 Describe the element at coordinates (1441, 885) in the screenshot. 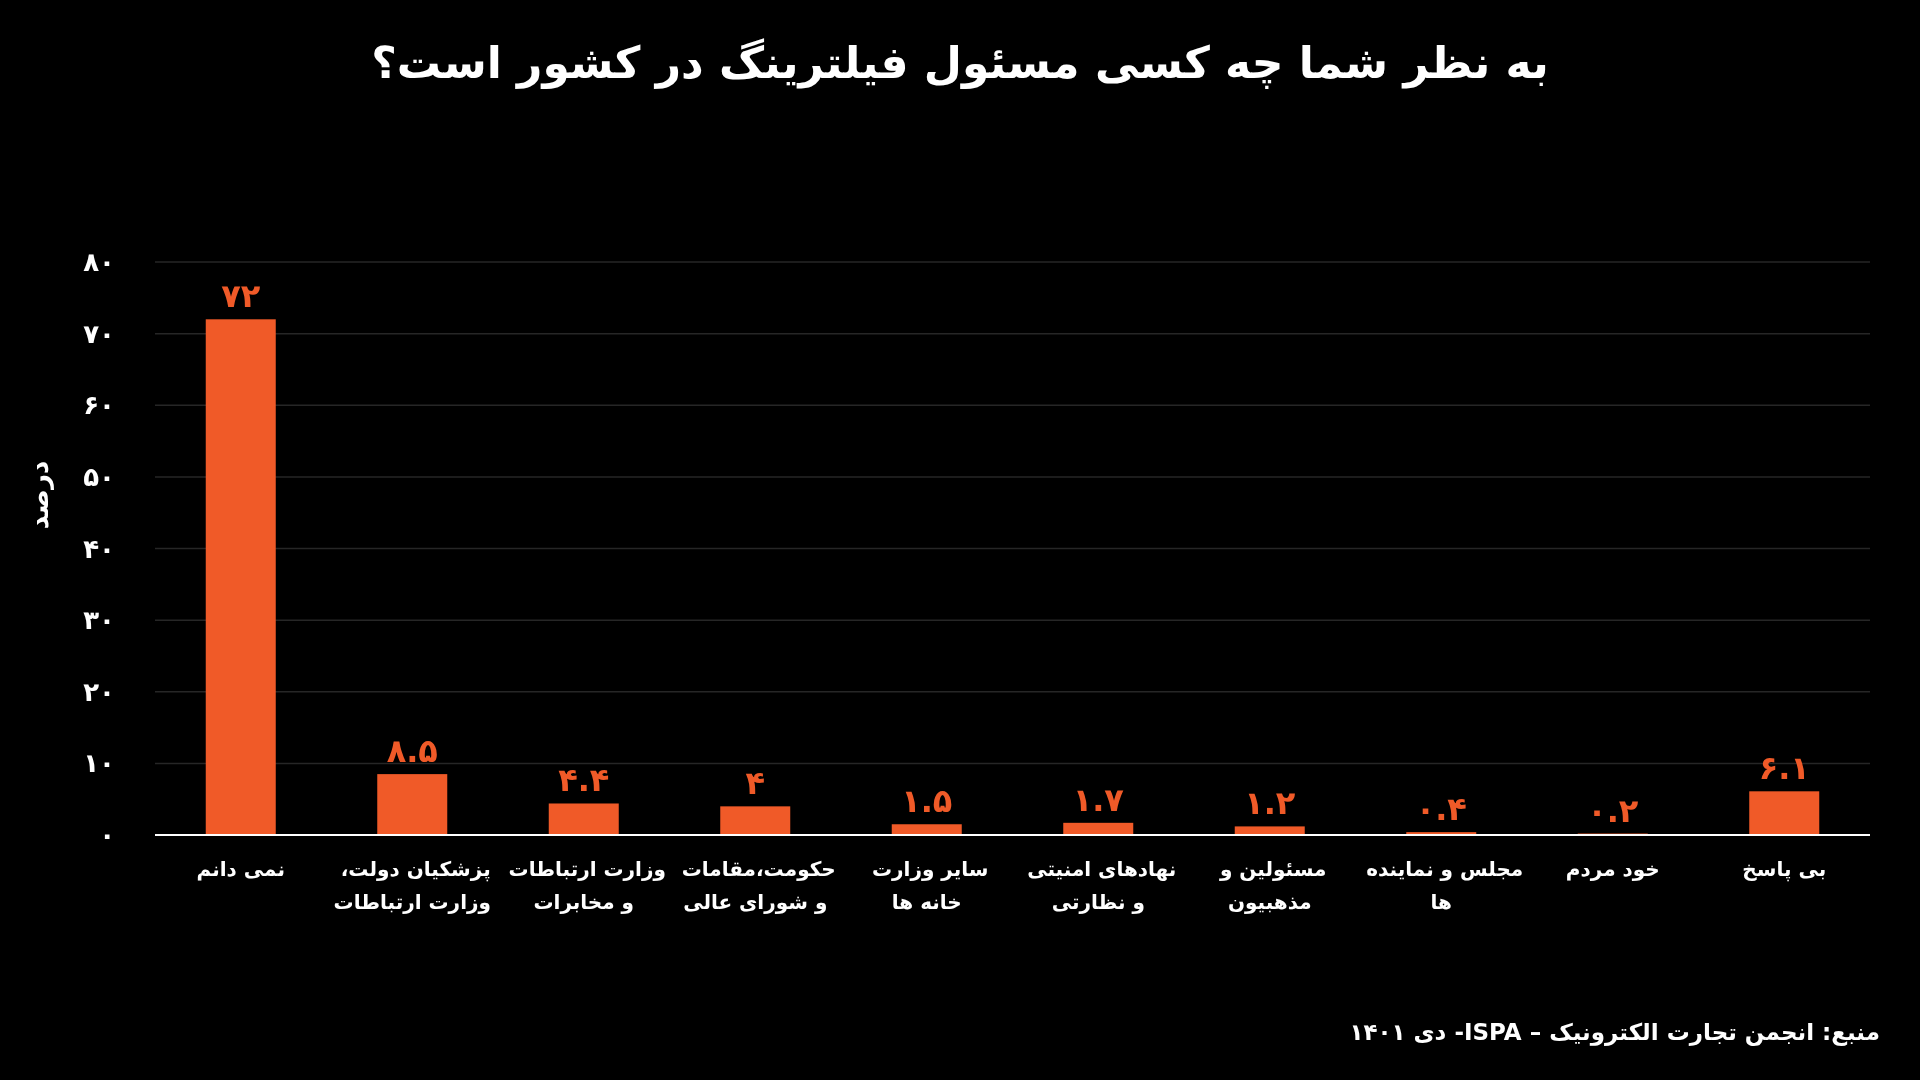

I see `x-tick-label: مجلس و نماینده ها` at that location.